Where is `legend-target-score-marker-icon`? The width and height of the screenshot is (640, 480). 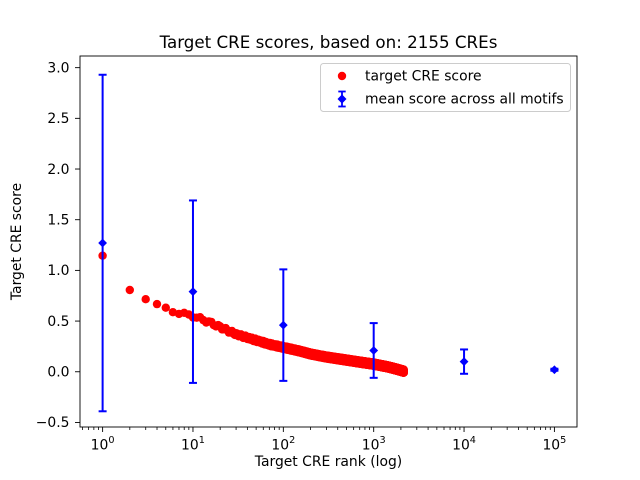 legend-target-score-marker-icon is located at coordinates (342, 76).